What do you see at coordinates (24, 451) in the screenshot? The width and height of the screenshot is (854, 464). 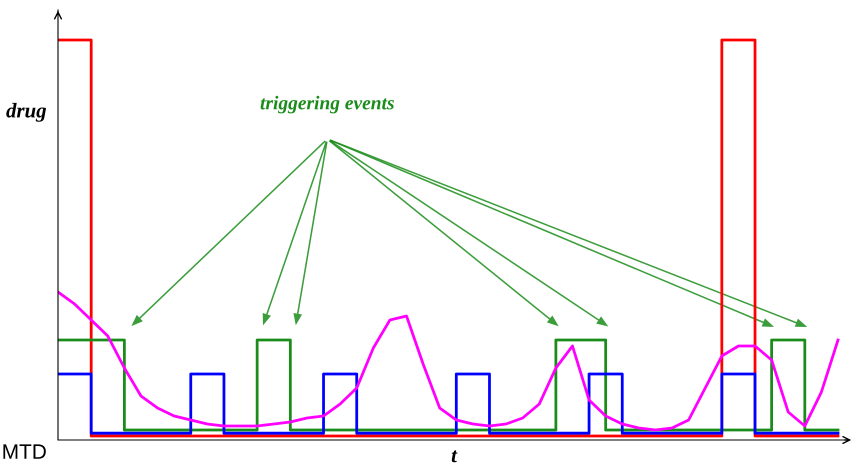 I see `text: MTD` at bounding box center [24, 451].